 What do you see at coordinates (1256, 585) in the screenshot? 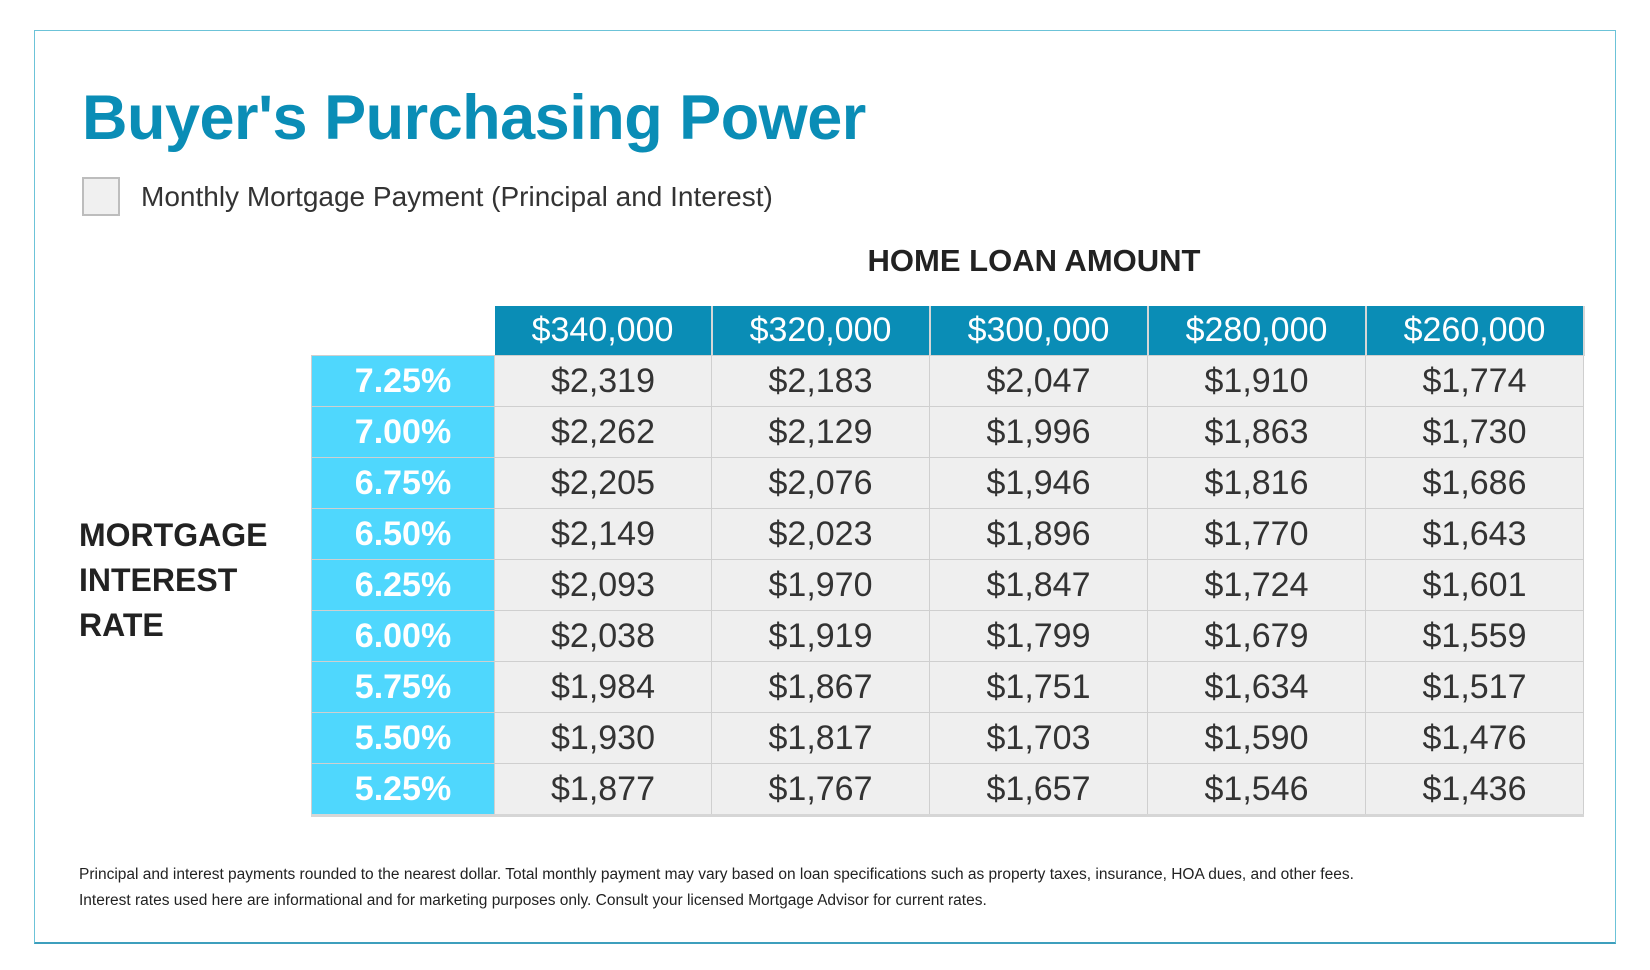
I see `payment-cell: $1,724` at bounding box center [1256, 585].